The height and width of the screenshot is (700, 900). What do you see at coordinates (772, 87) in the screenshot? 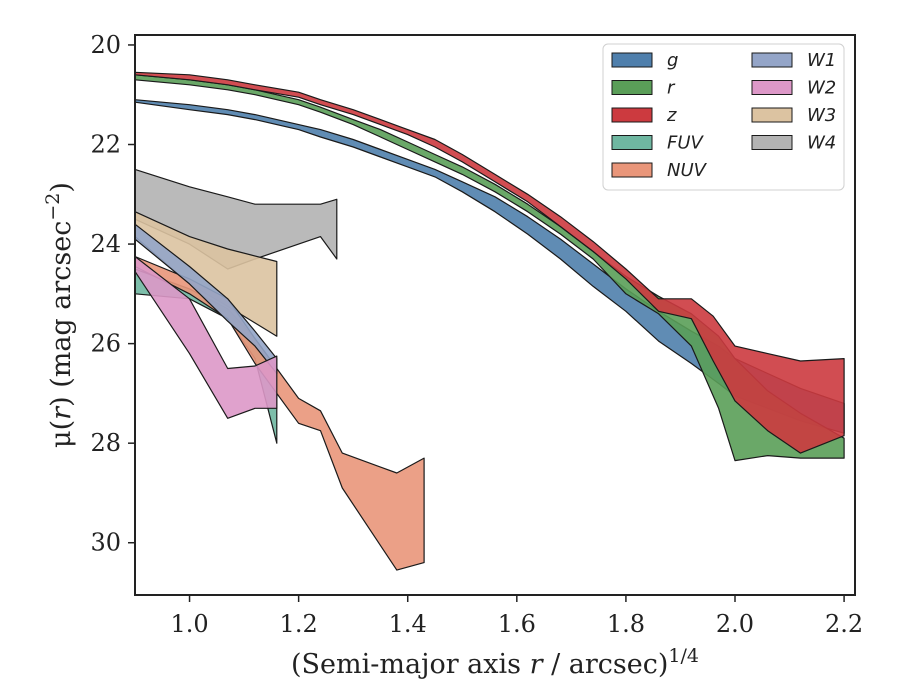
I see `legend-swatch-w2` at bounding box center [772, 87].